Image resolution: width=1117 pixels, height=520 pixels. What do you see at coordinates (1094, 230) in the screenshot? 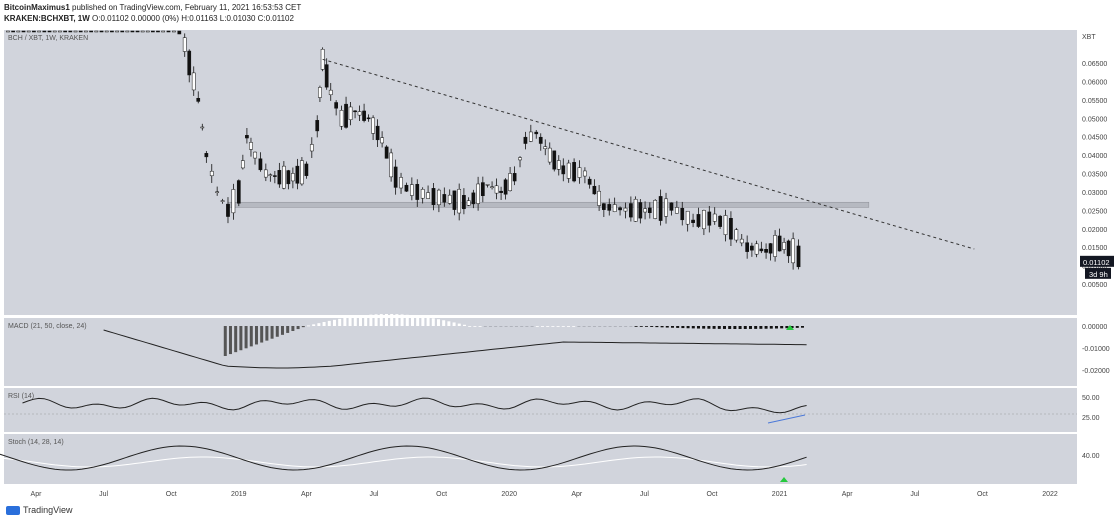
I see `price-tick-label: 0.02000` at bounding box center [1094, 230].